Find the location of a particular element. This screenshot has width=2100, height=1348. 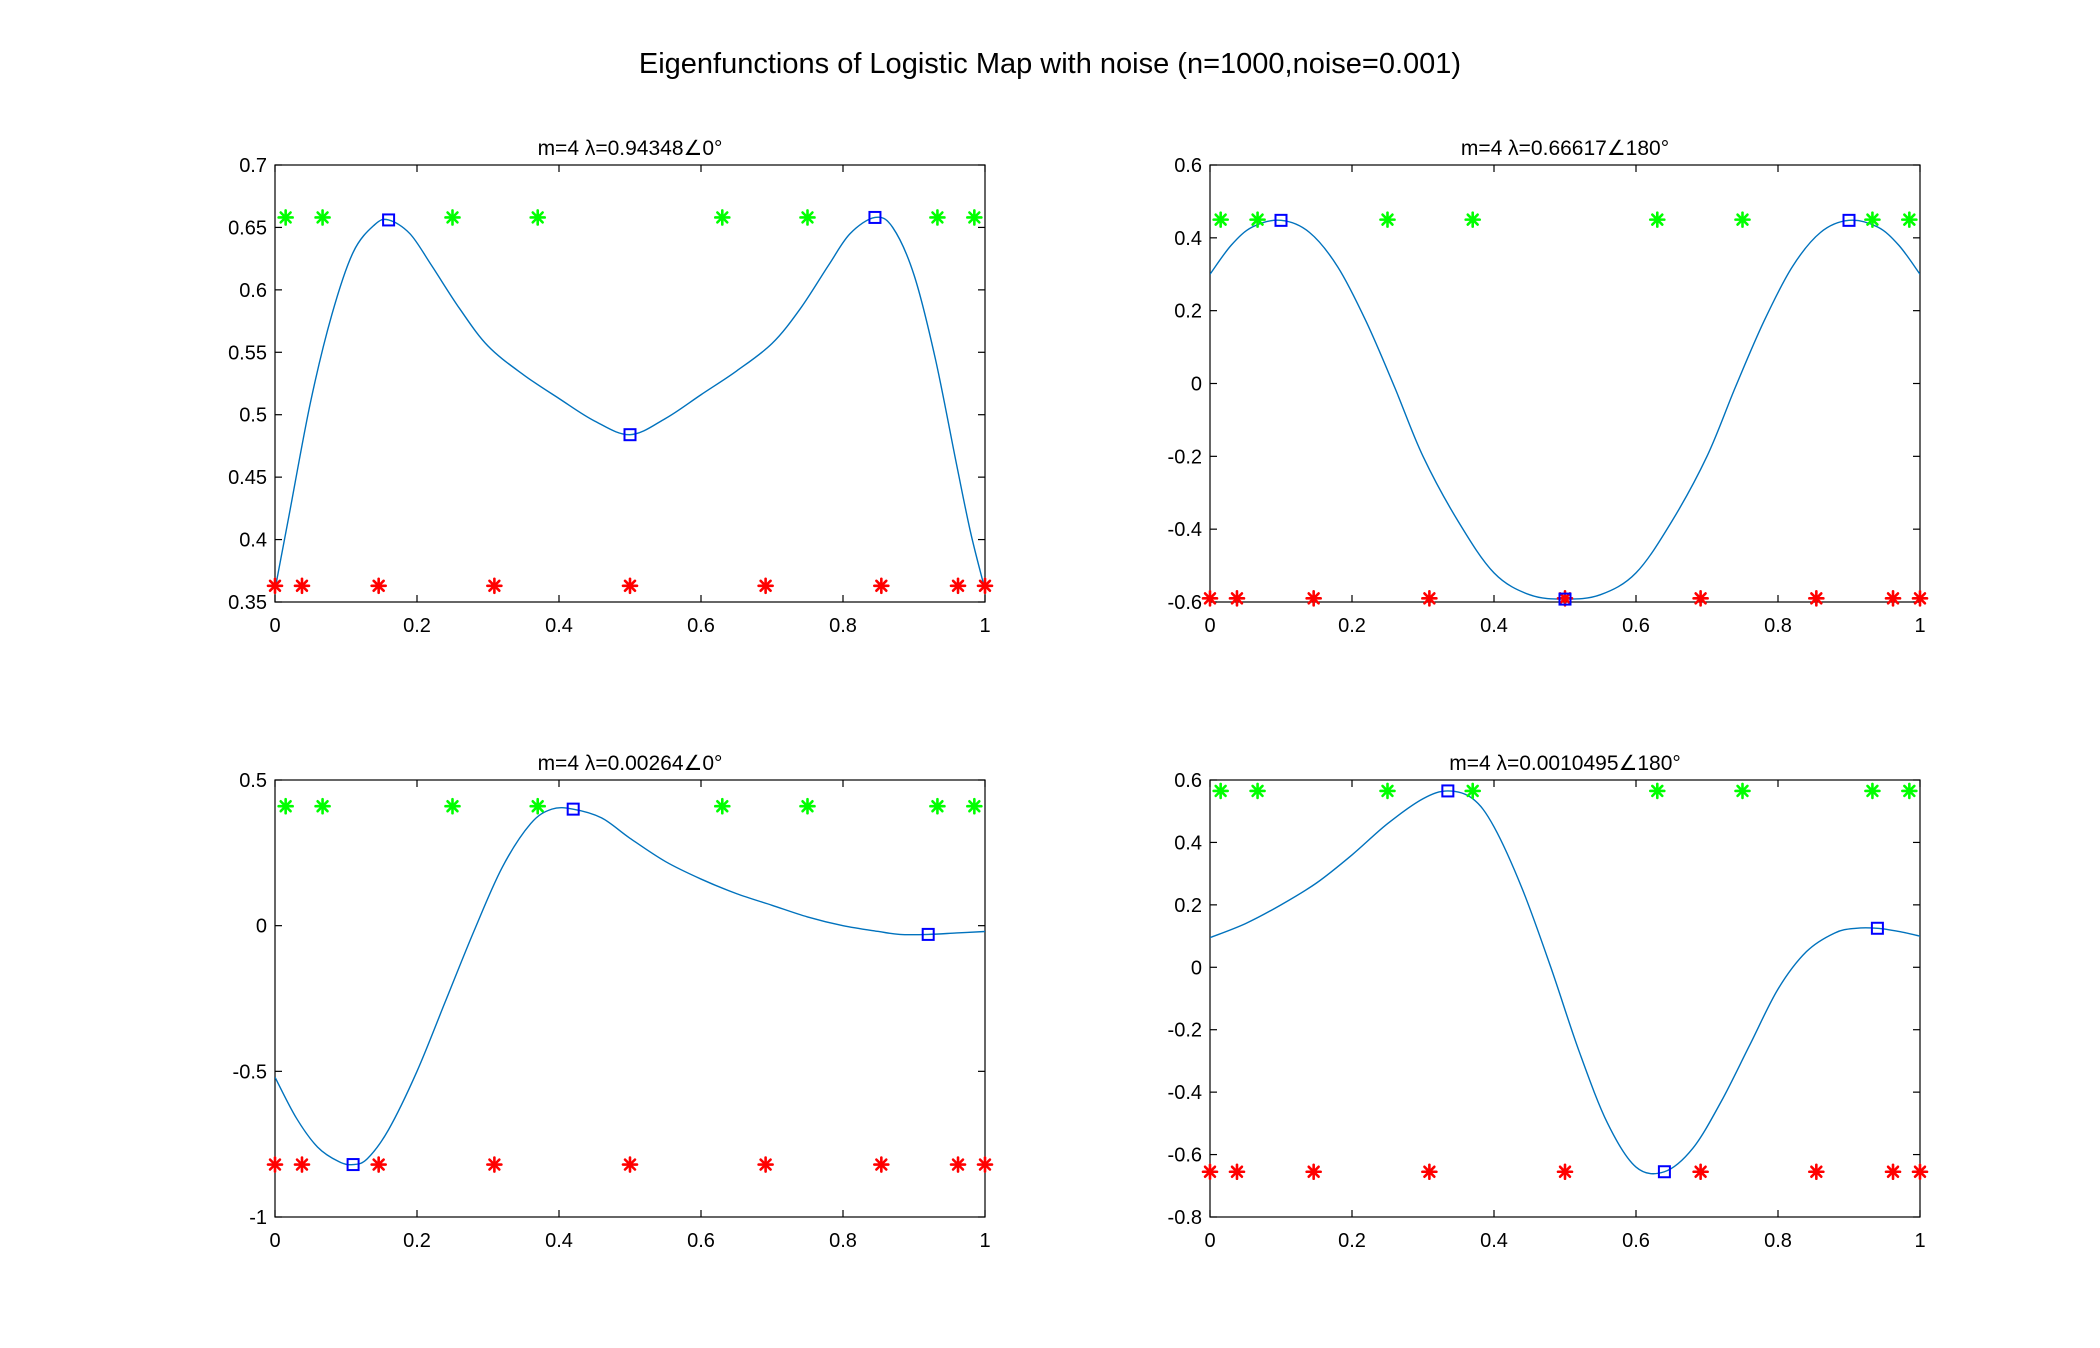

eigenfunction-curve is located at coordinates (630, 403).